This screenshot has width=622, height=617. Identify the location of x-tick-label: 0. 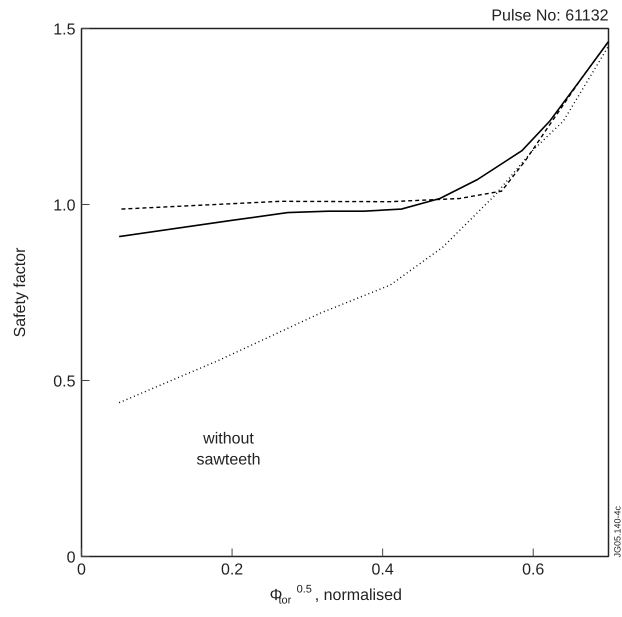
(81, 570).